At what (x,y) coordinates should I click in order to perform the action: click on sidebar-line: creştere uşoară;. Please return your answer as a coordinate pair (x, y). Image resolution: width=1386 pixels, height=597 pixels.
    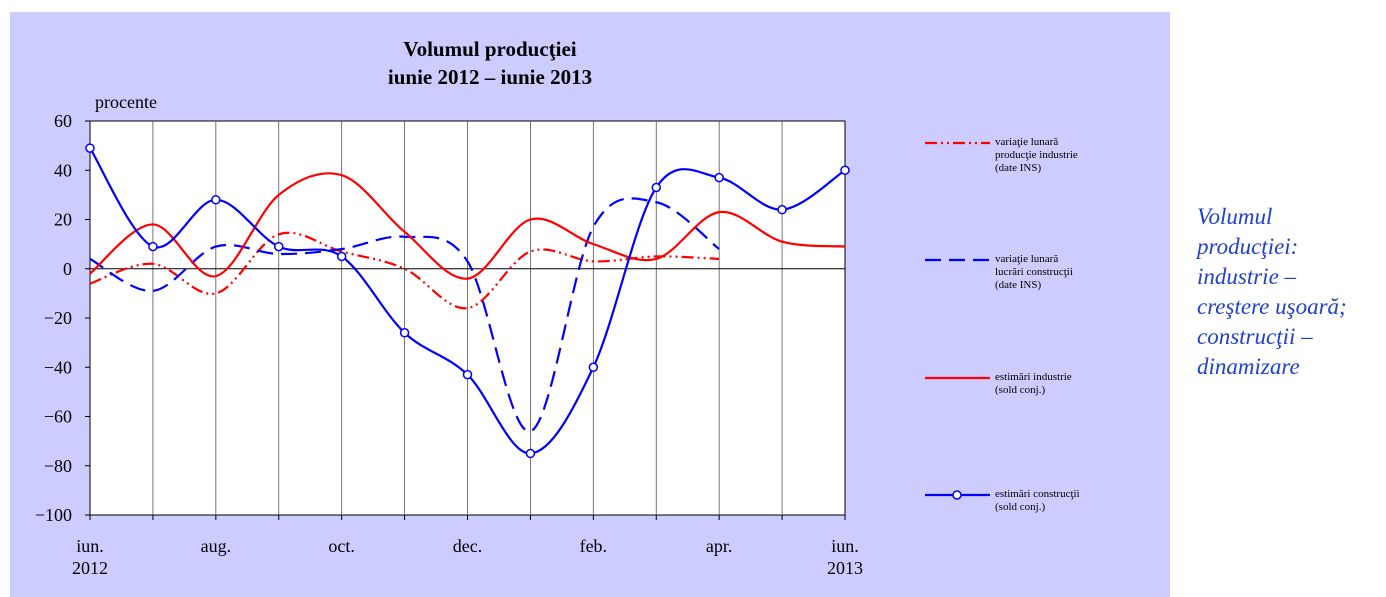
    Looking at the image, I should click on (1272, 306).